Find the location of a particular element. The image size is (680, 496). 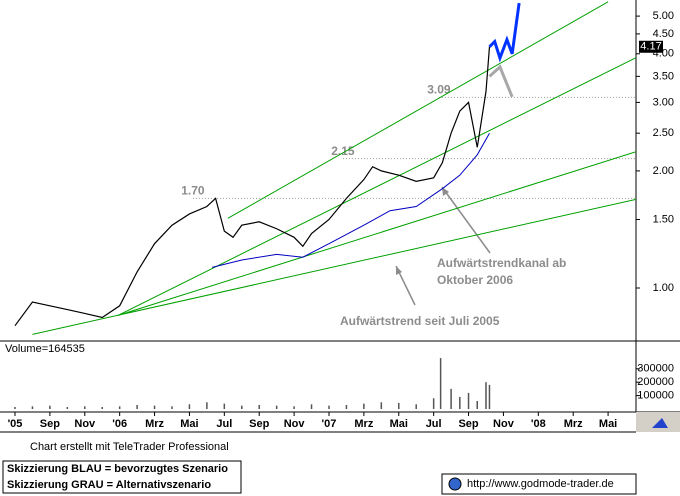

arrow is located at coordinates (466, 220).